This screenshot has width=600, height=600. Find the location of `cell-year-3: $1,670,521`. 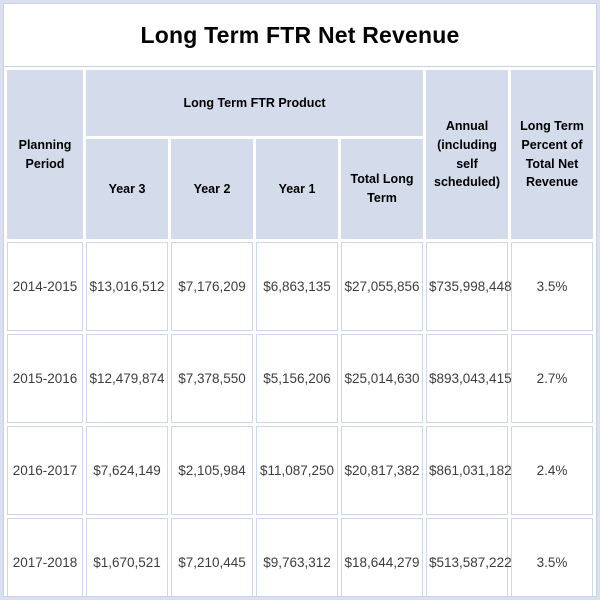

cell-year-3: $1,670,521 is located at coordinates (127, 557).